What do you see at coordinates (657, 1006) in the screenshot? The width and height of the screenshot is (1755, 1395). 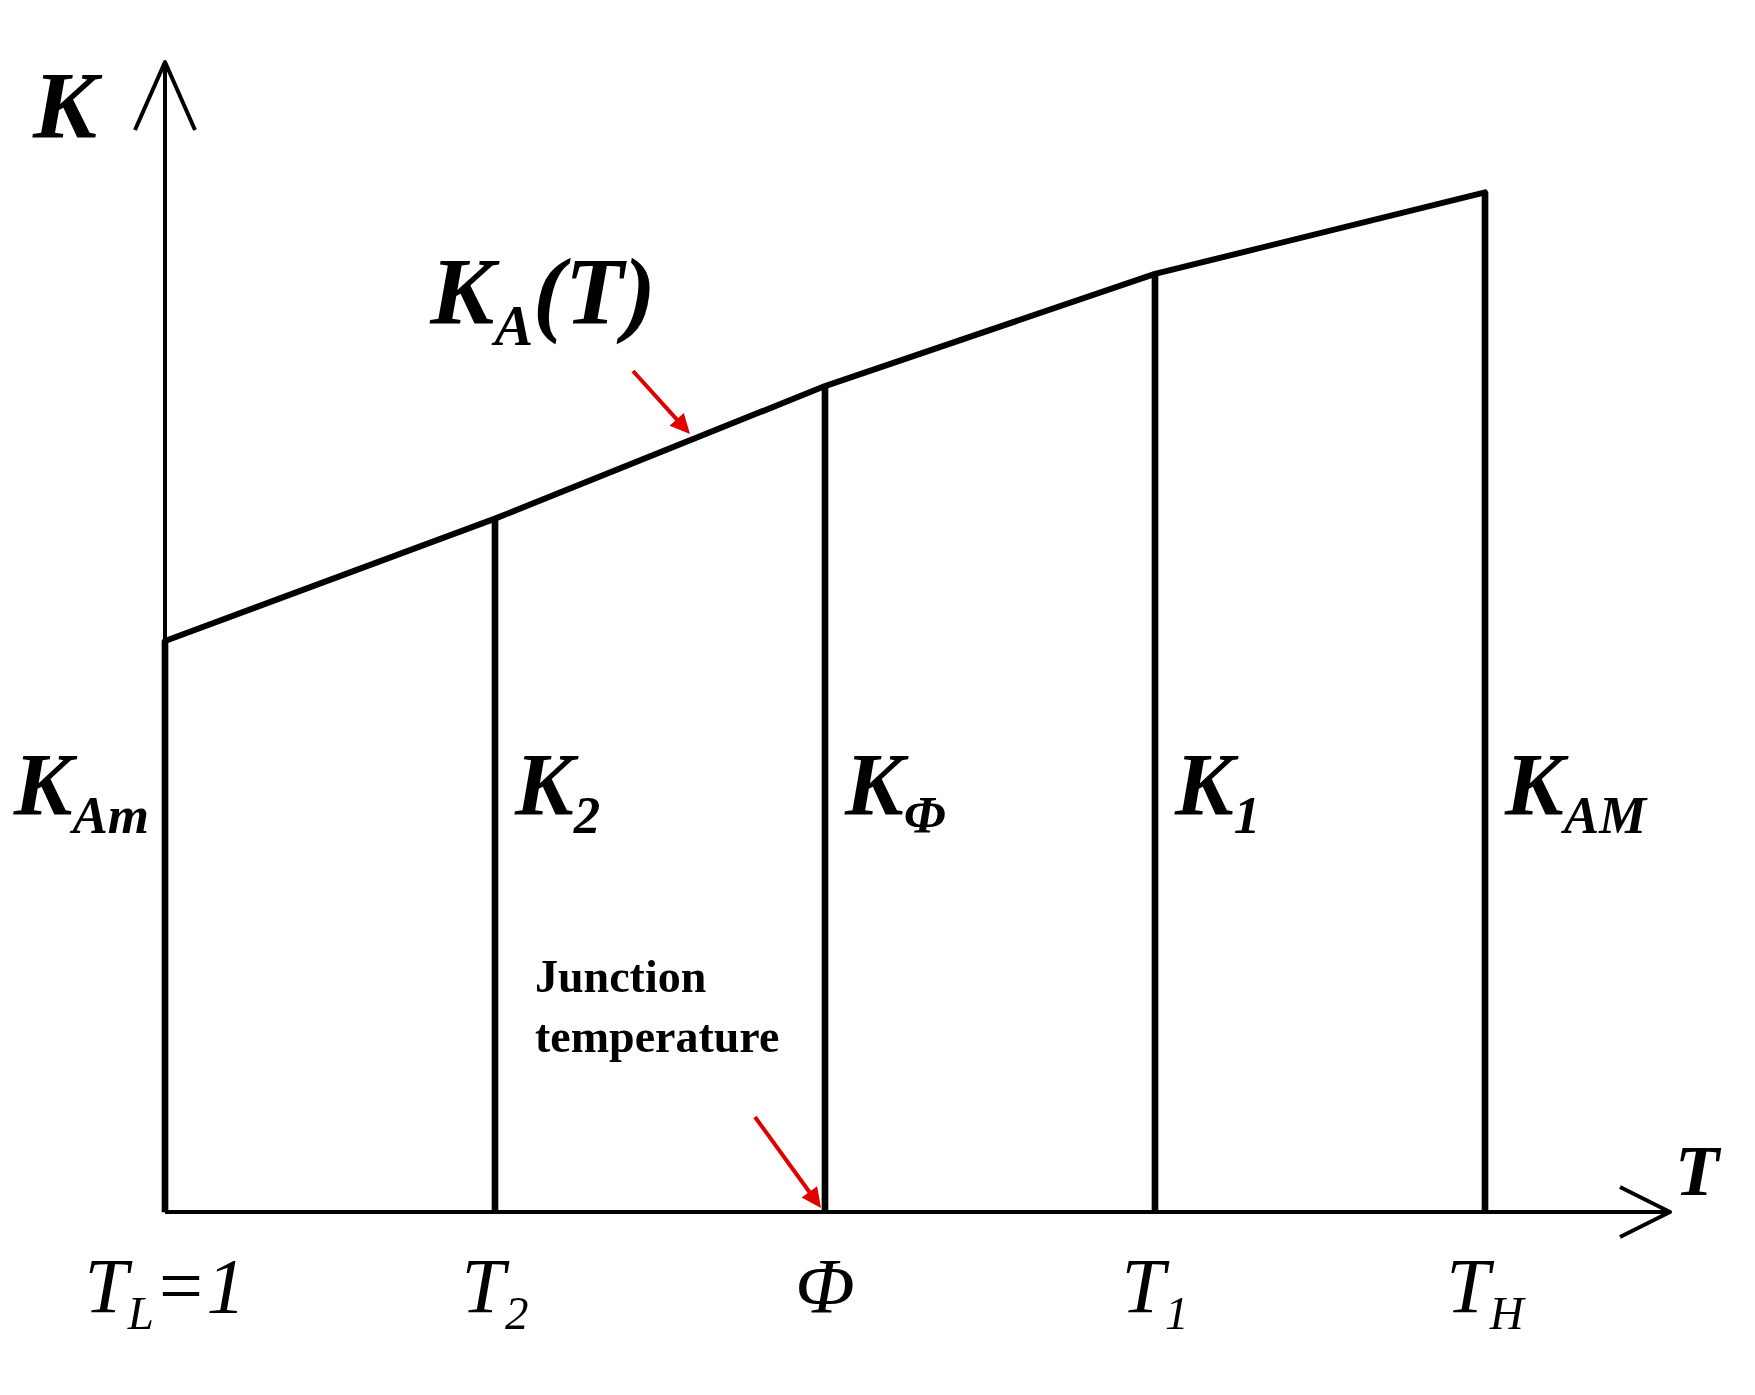 I see `annotation: Junction temperature` at bounding box center [657, 1006].